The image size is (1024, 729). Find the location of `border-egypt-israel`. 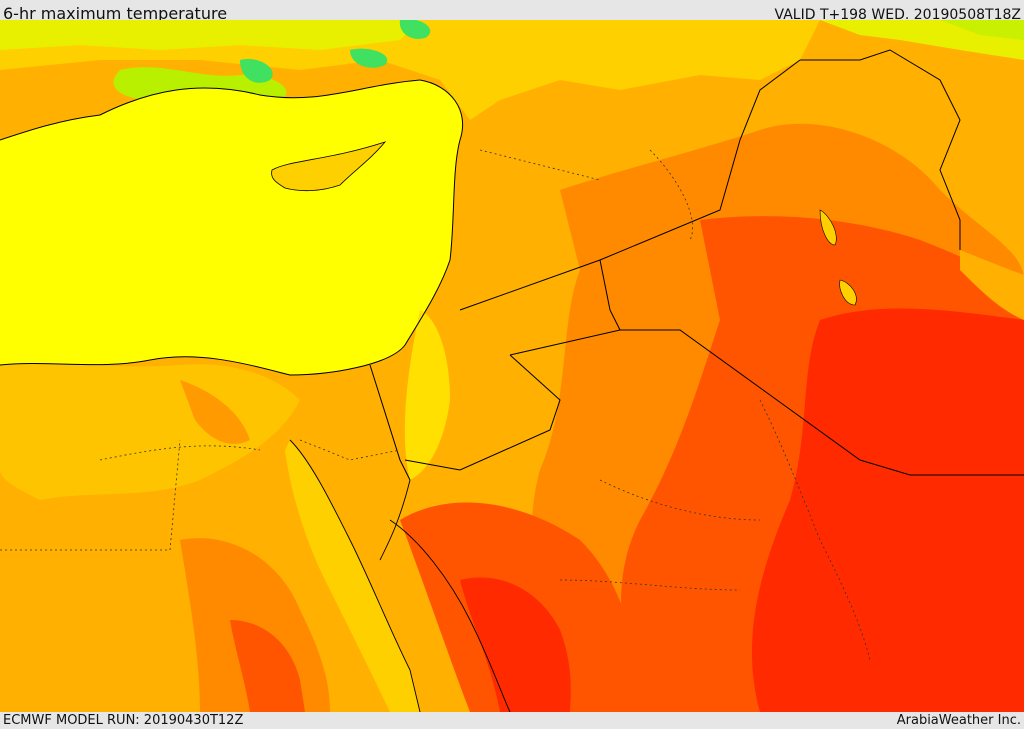

border-egypt-israel is located at coordinates (390, 422).